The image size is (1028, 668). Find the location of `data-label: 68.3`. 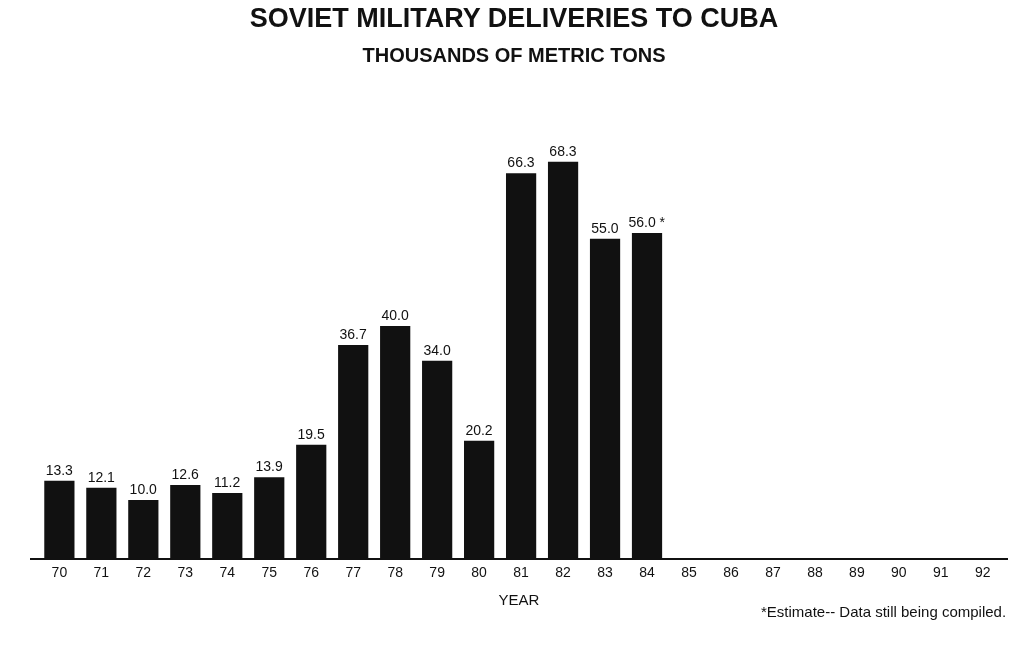

data-label: 68.3 is located at coordinates (563, 150).